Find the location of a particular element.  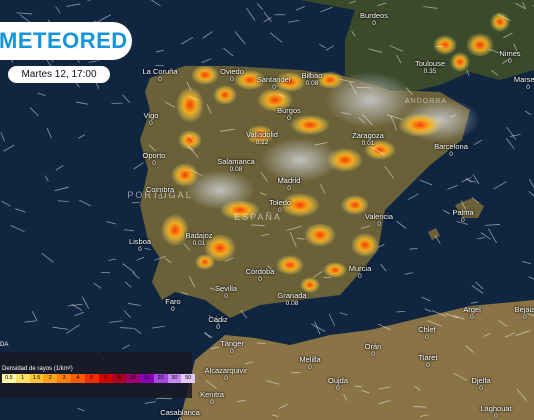

city-label: Salamanca 0.08 is located at coordinates (236, 165).